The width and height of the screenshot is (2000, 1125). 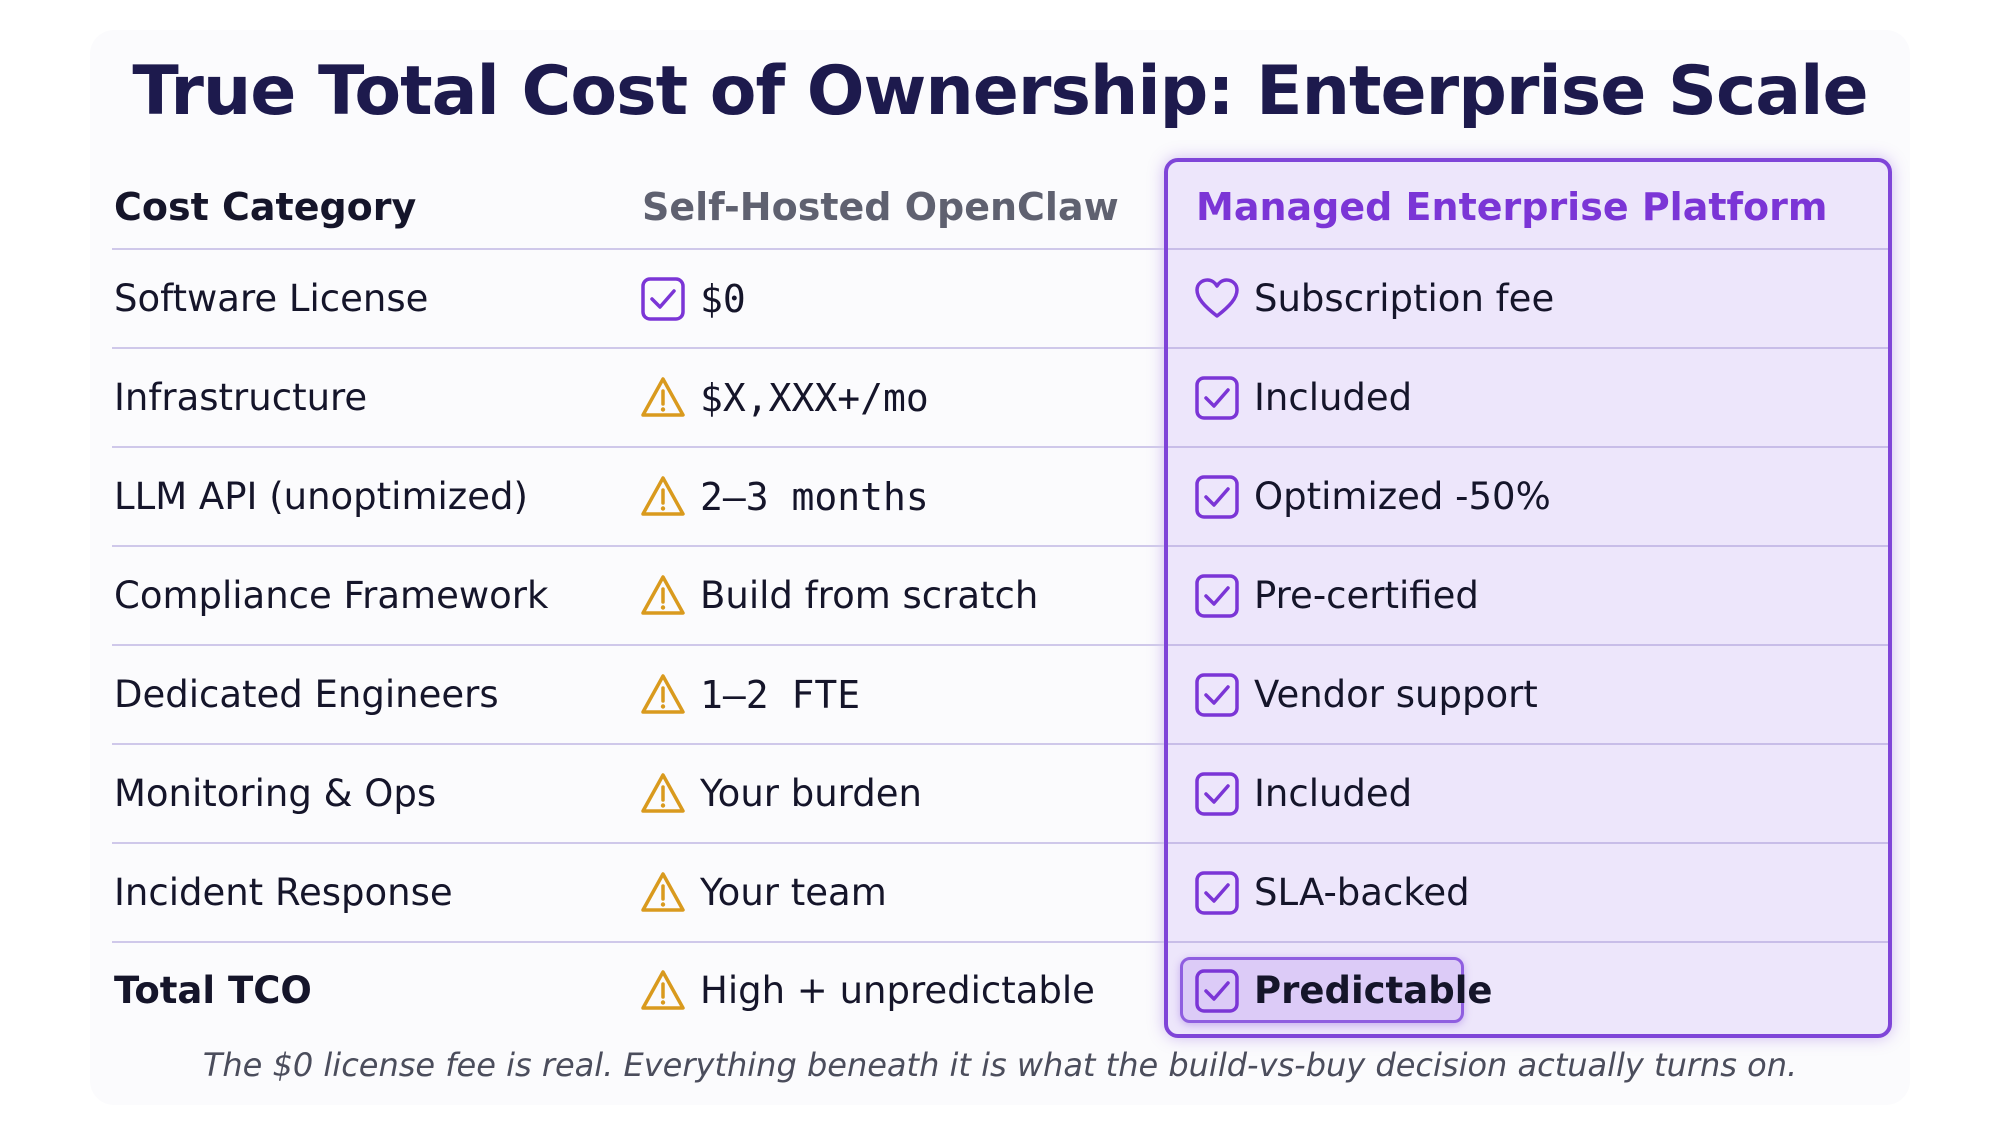 I want to click on heart-icon, so click(x=1217, y=299).